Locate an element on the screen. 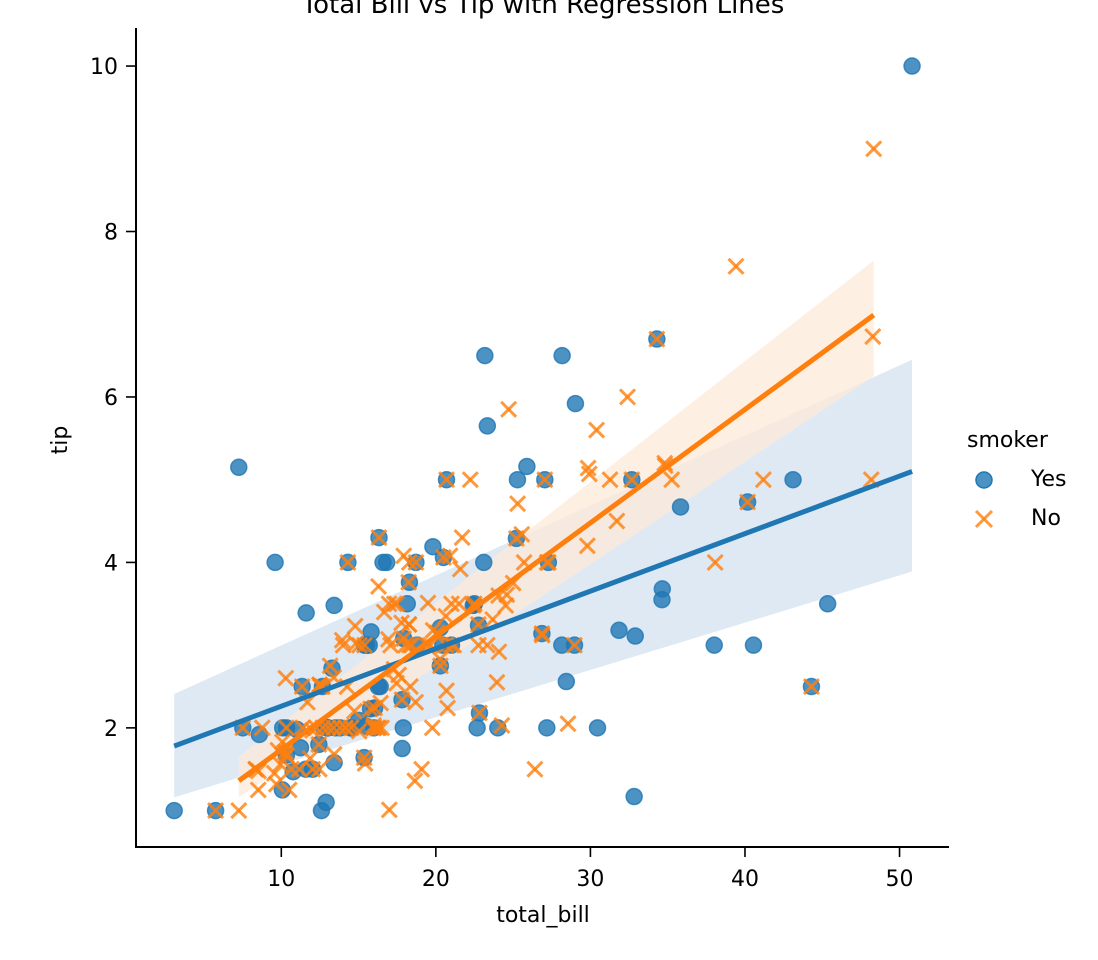  legend: smoker Yes No is located at coordinates (1017, 479).